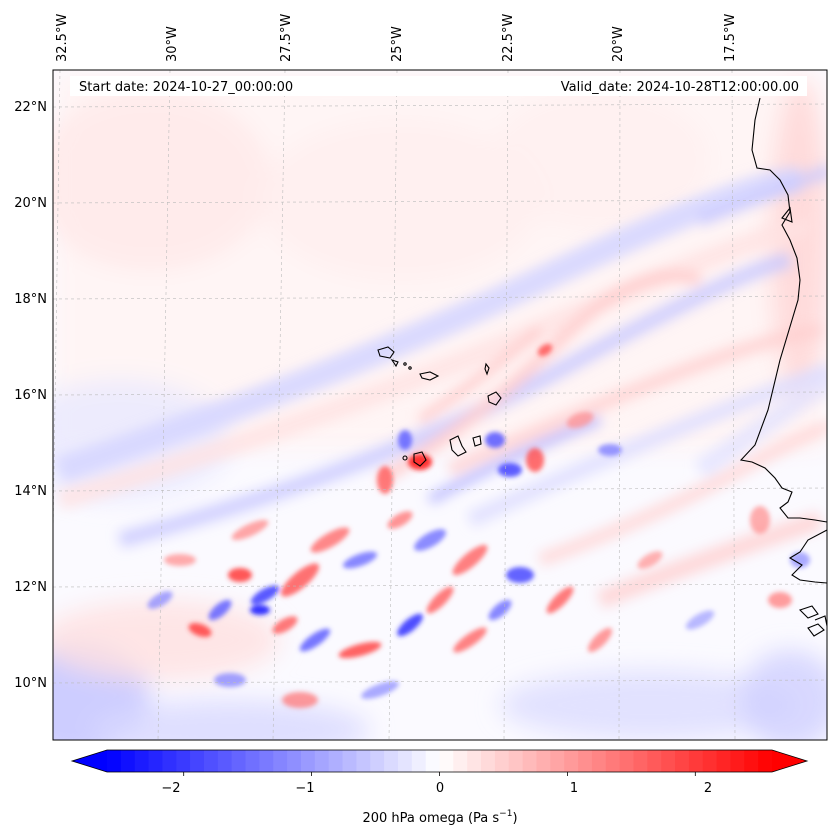 This screenshot has width=837, height=839. What do you see at coordinates (30, 491) in the screenshot?
I see `lat-tick-label: 14°N` at bounding box center [30, 491].